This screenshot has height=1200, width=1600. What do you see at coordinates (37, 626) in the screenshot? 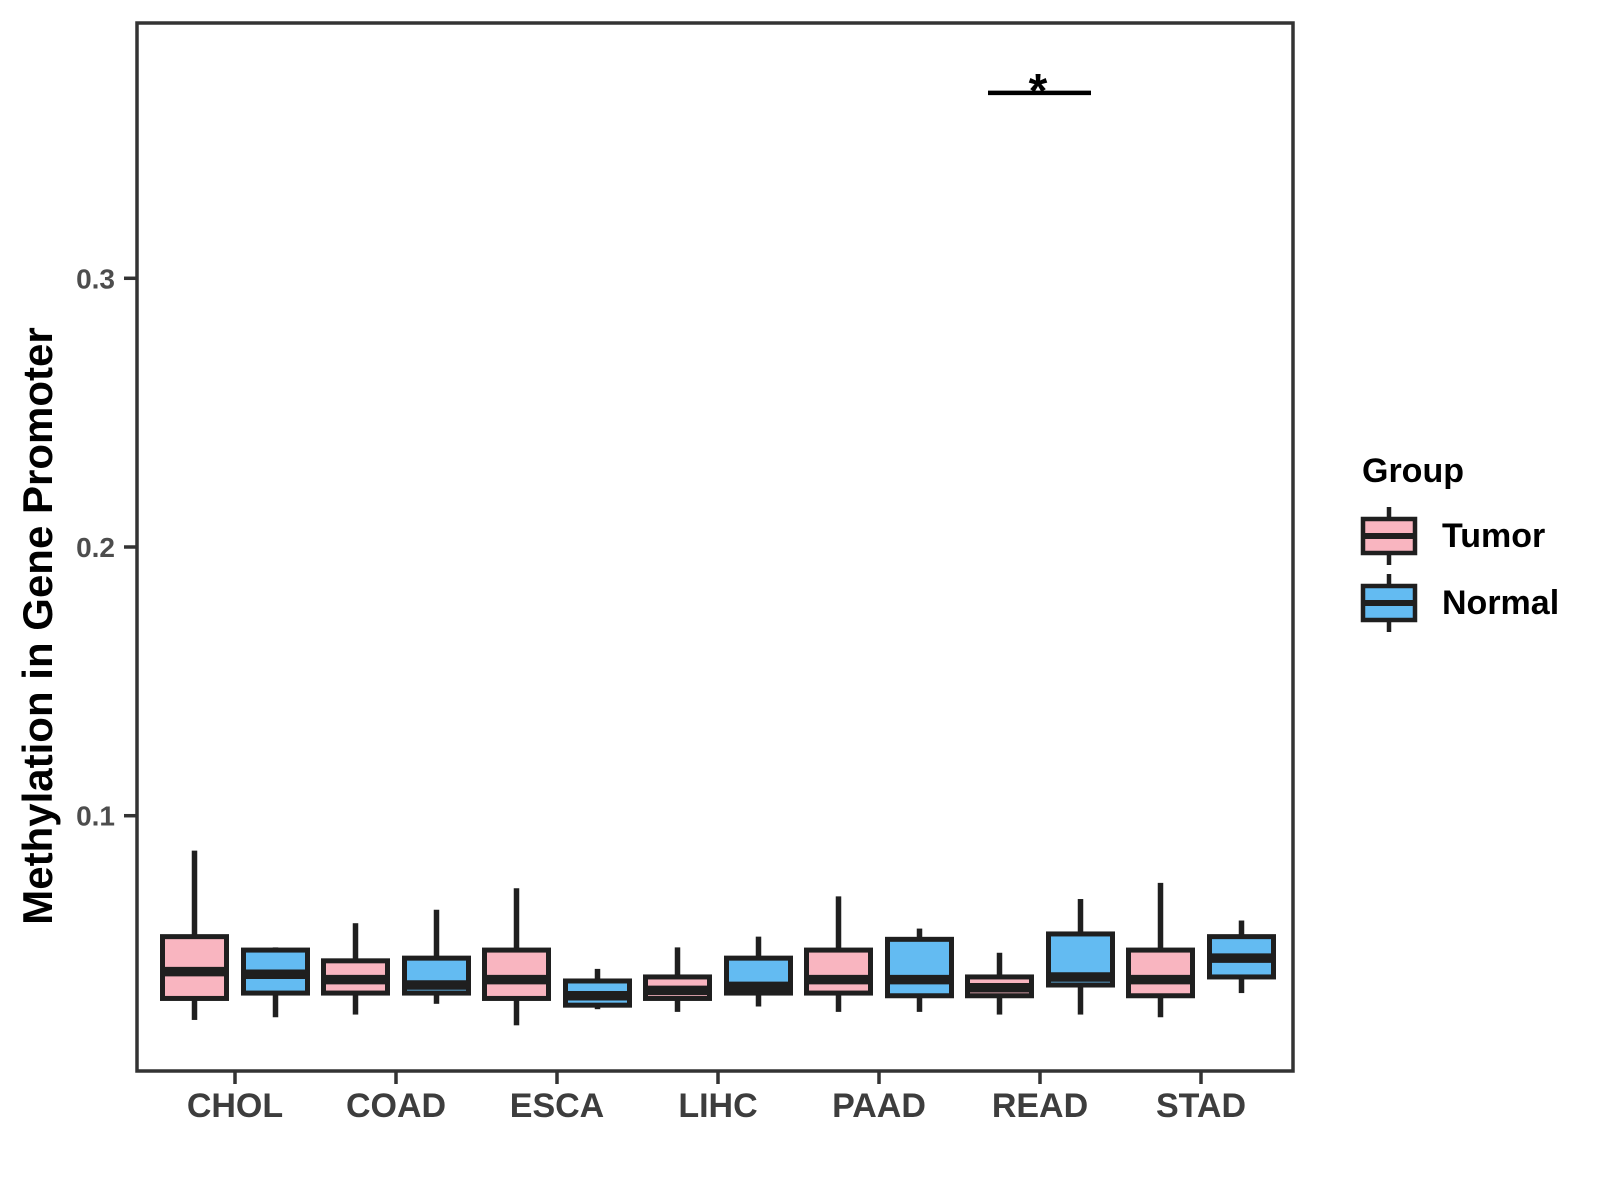
I see `y-axis-title: Methylation in Gene Promoter` at bounding box center [37, 626].